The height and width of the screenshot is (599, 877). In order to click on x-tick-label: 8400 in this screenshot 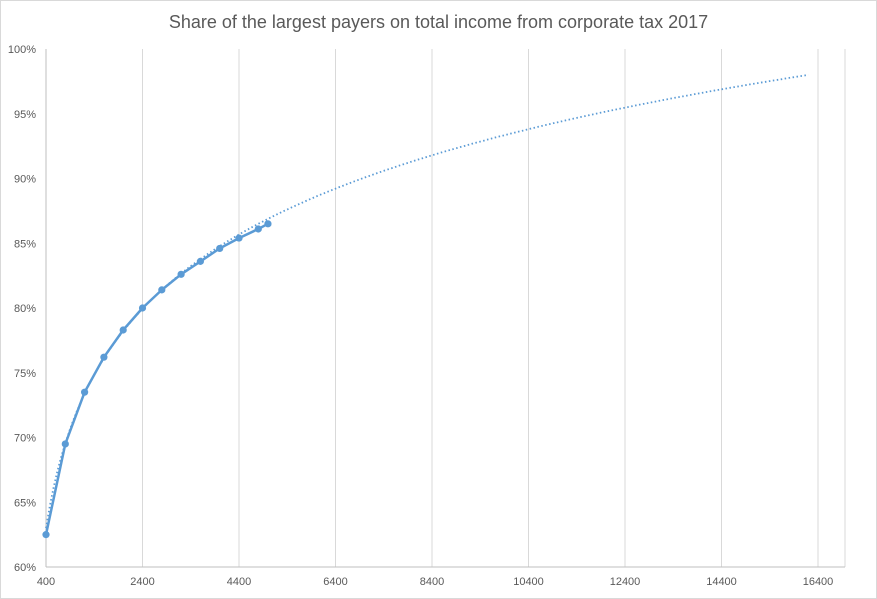, I will do `click(432, 582)`.